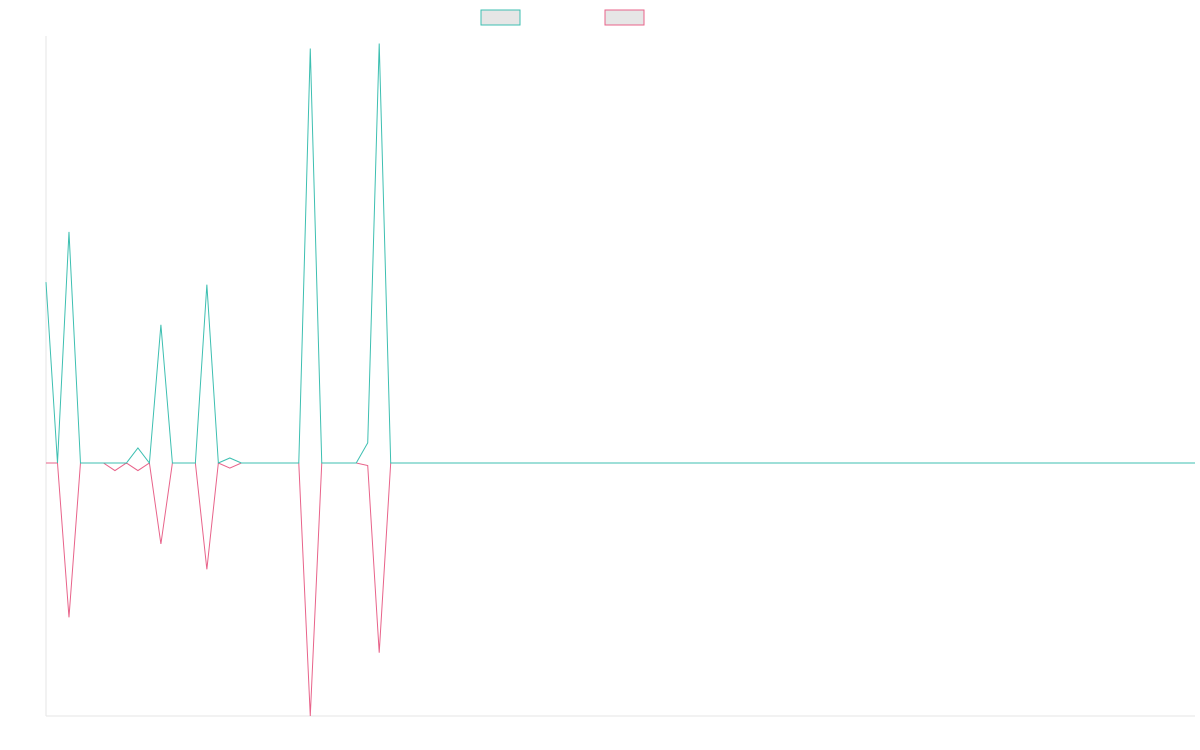  Describe the element at coordinates (562, 17) in the screenshot. I see `chart-legend` at that location.